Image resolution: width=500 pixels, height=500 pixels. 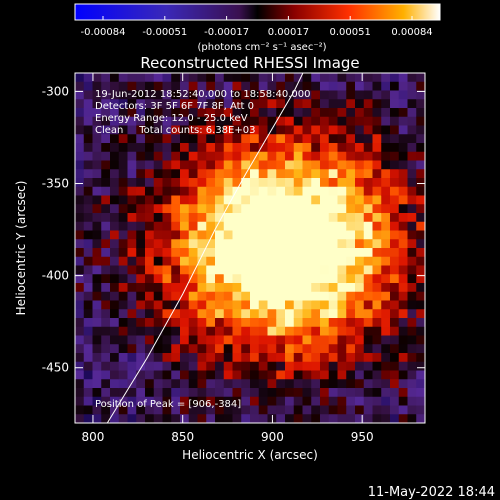 What do you see at coordinates (55, 91) in the screenshot?
I see `y-tick-label: -300` at bounding box center [55, 91].